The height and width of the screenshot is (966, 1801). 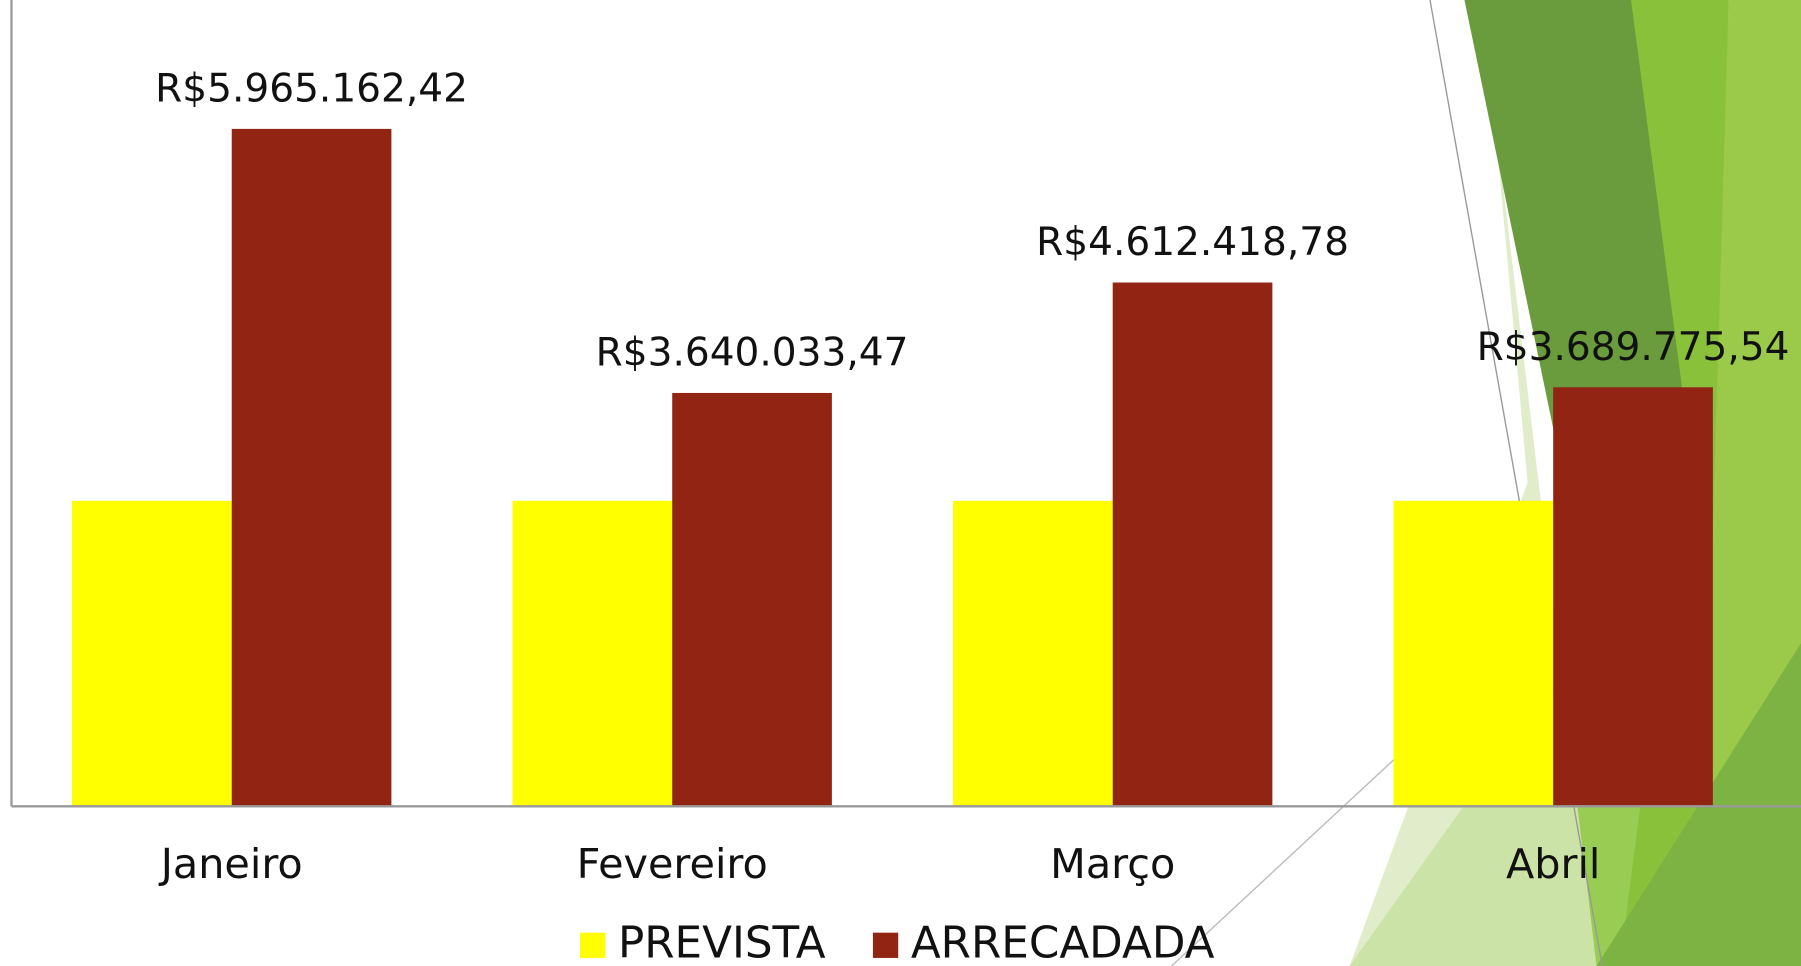 I want to click on x-tick-label: Abril, so click(x=1553, y=864).